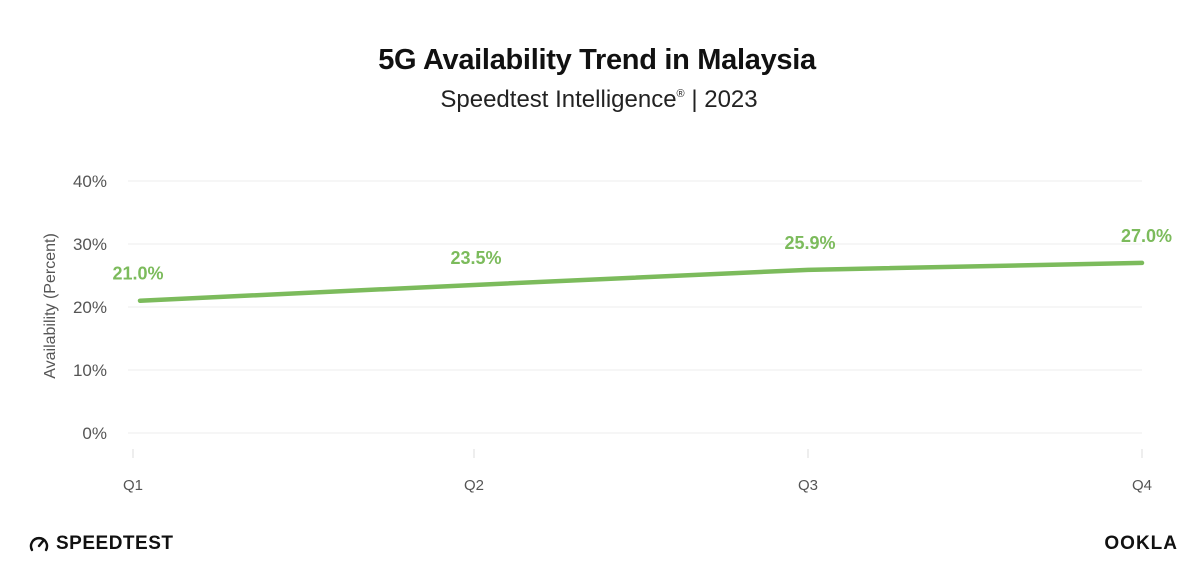 This screenshot has height=588, width=1200. What do you see at coordinates (137, 274) in the screenshot?
I see `data-label: 21.0%` at bounding box center [137, 274].